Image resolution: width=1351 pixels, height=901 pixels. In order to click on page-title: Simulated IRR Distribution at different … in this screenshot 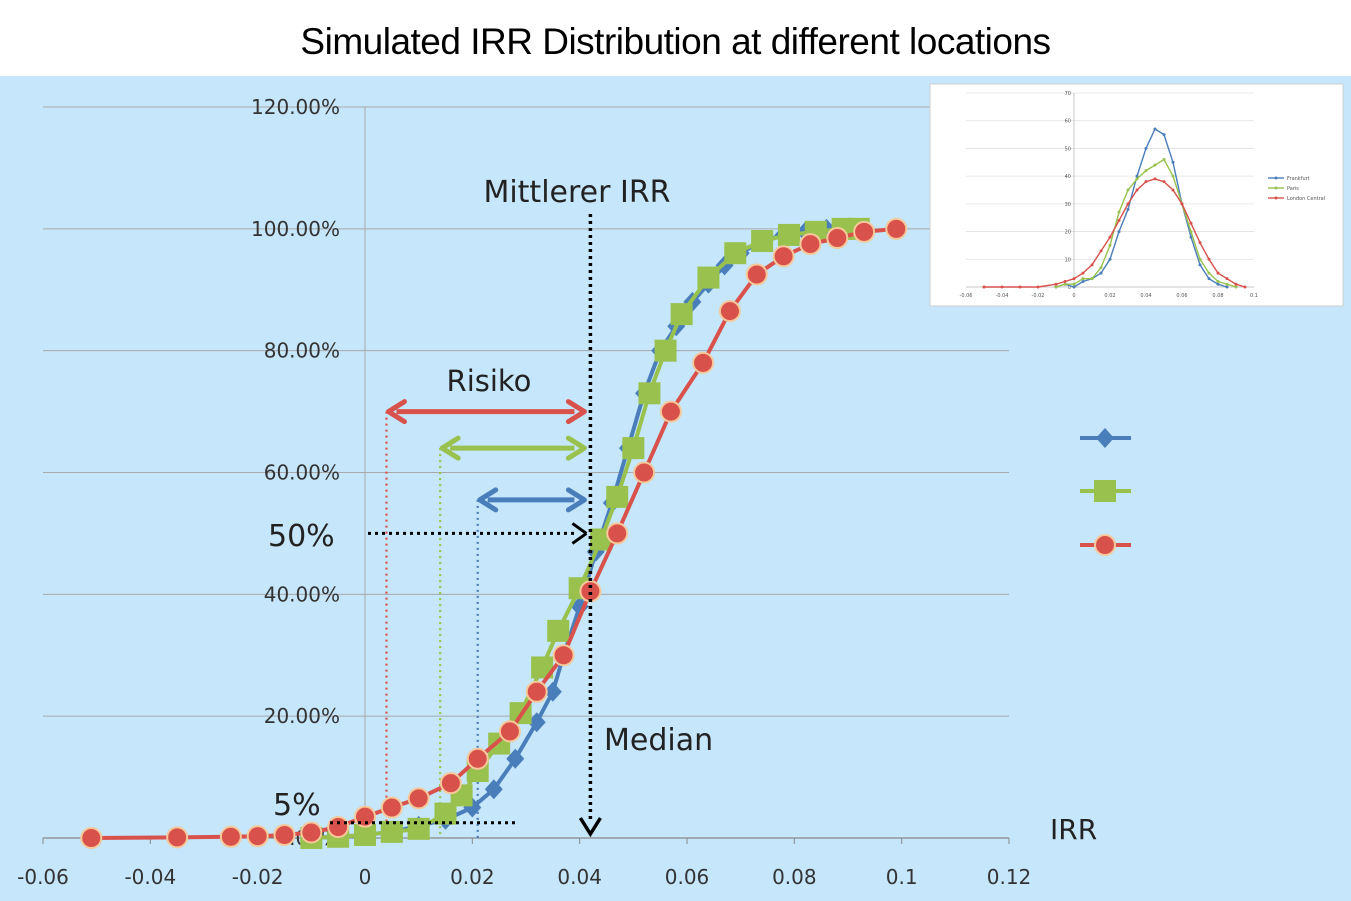, I will do `click(675, 41)`.